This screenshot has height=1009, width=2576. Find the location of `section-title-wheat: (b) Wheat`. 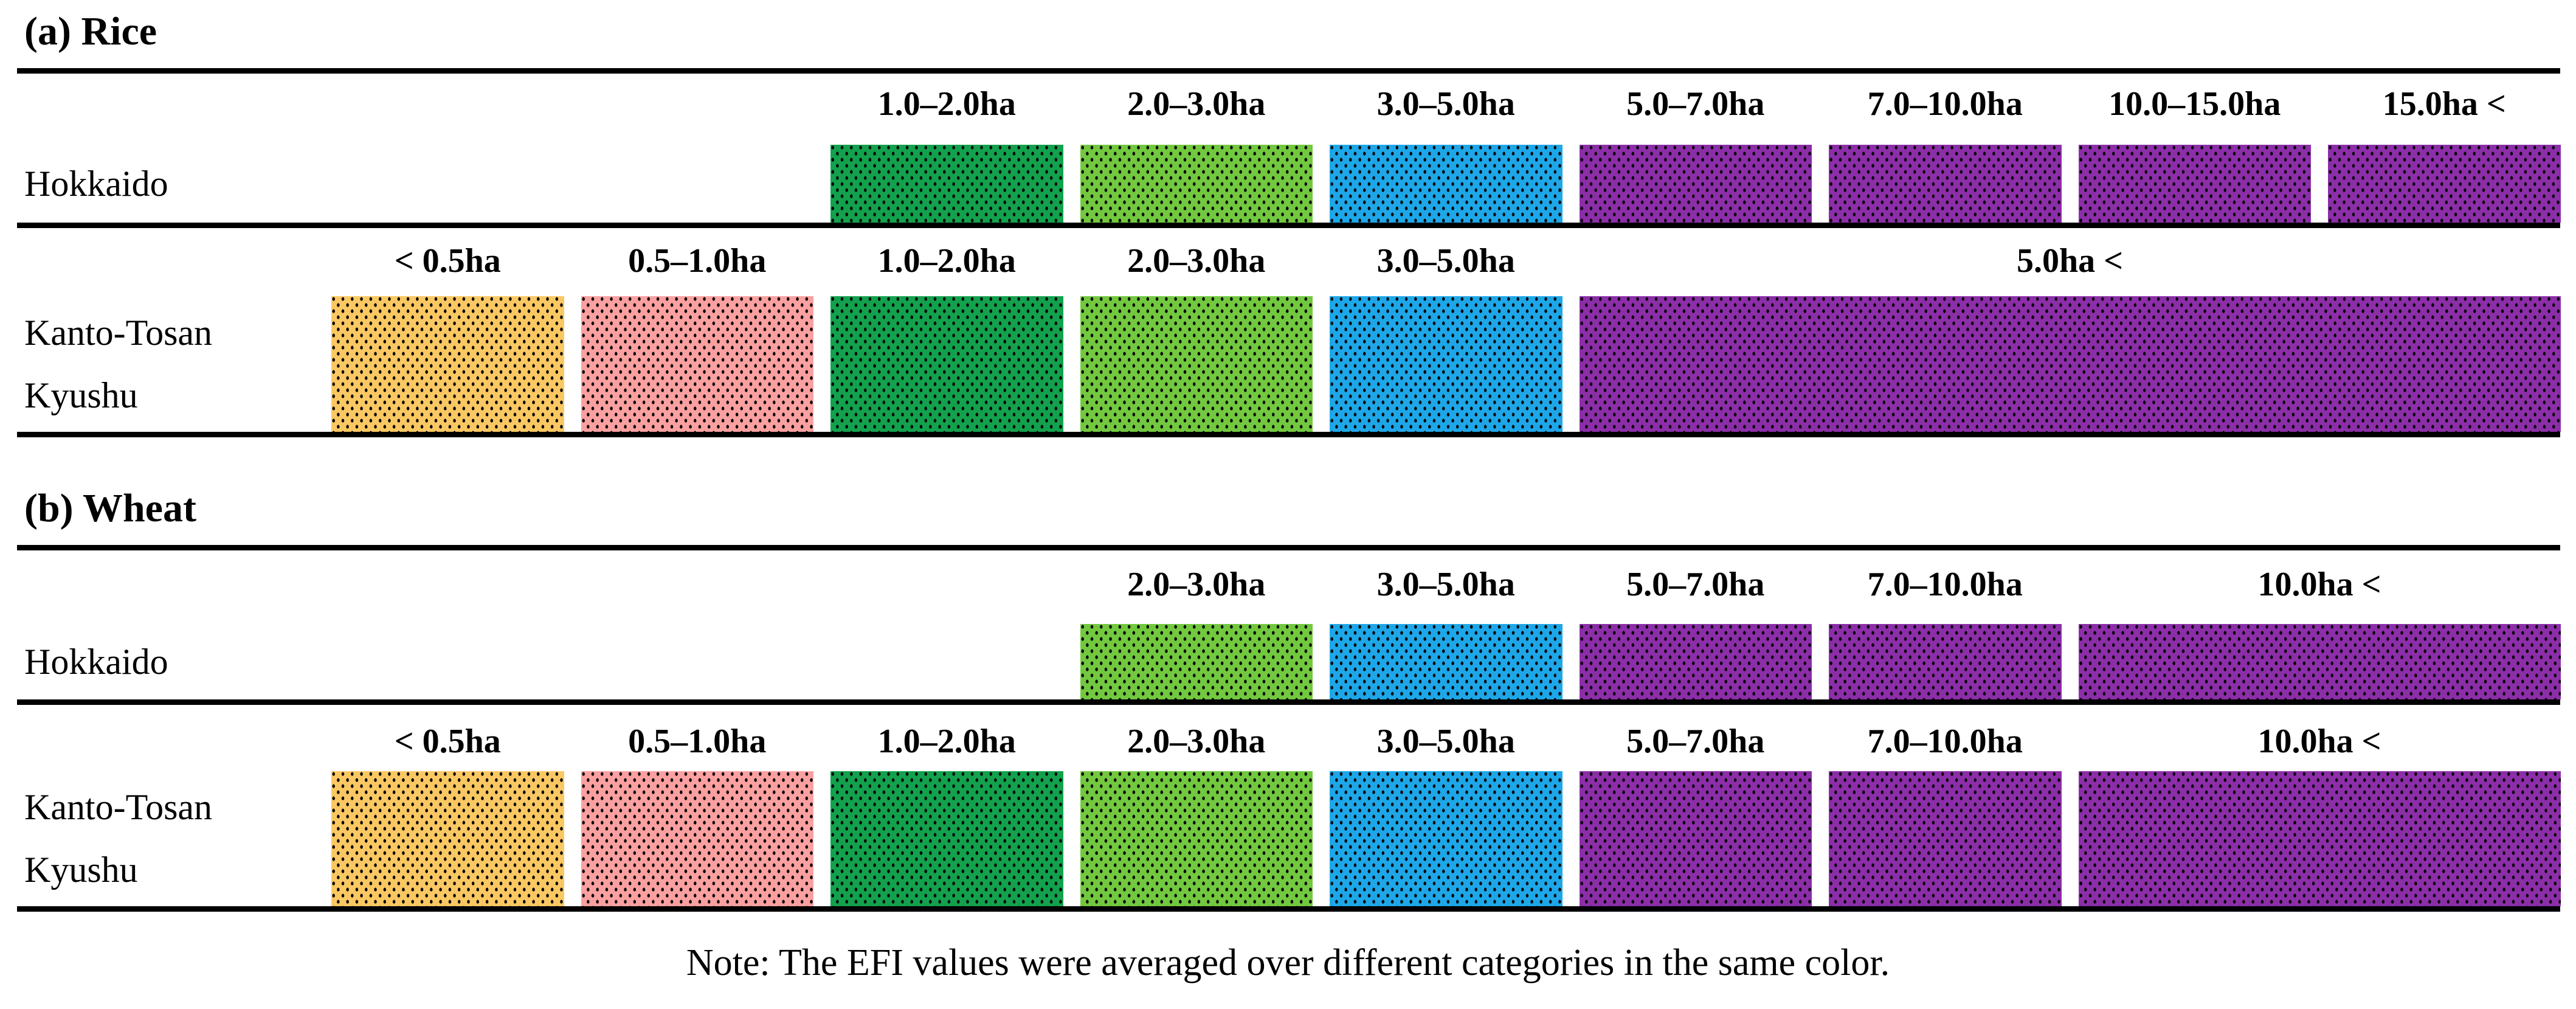

section-title-wheat: (b) Wheat is located at coordinates (110, 508).